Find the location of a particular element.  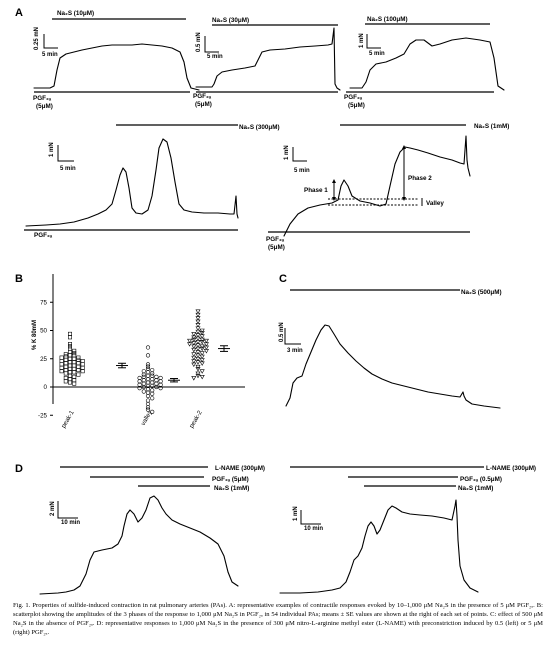

contraction-trace is located at coordinates (139, 545).